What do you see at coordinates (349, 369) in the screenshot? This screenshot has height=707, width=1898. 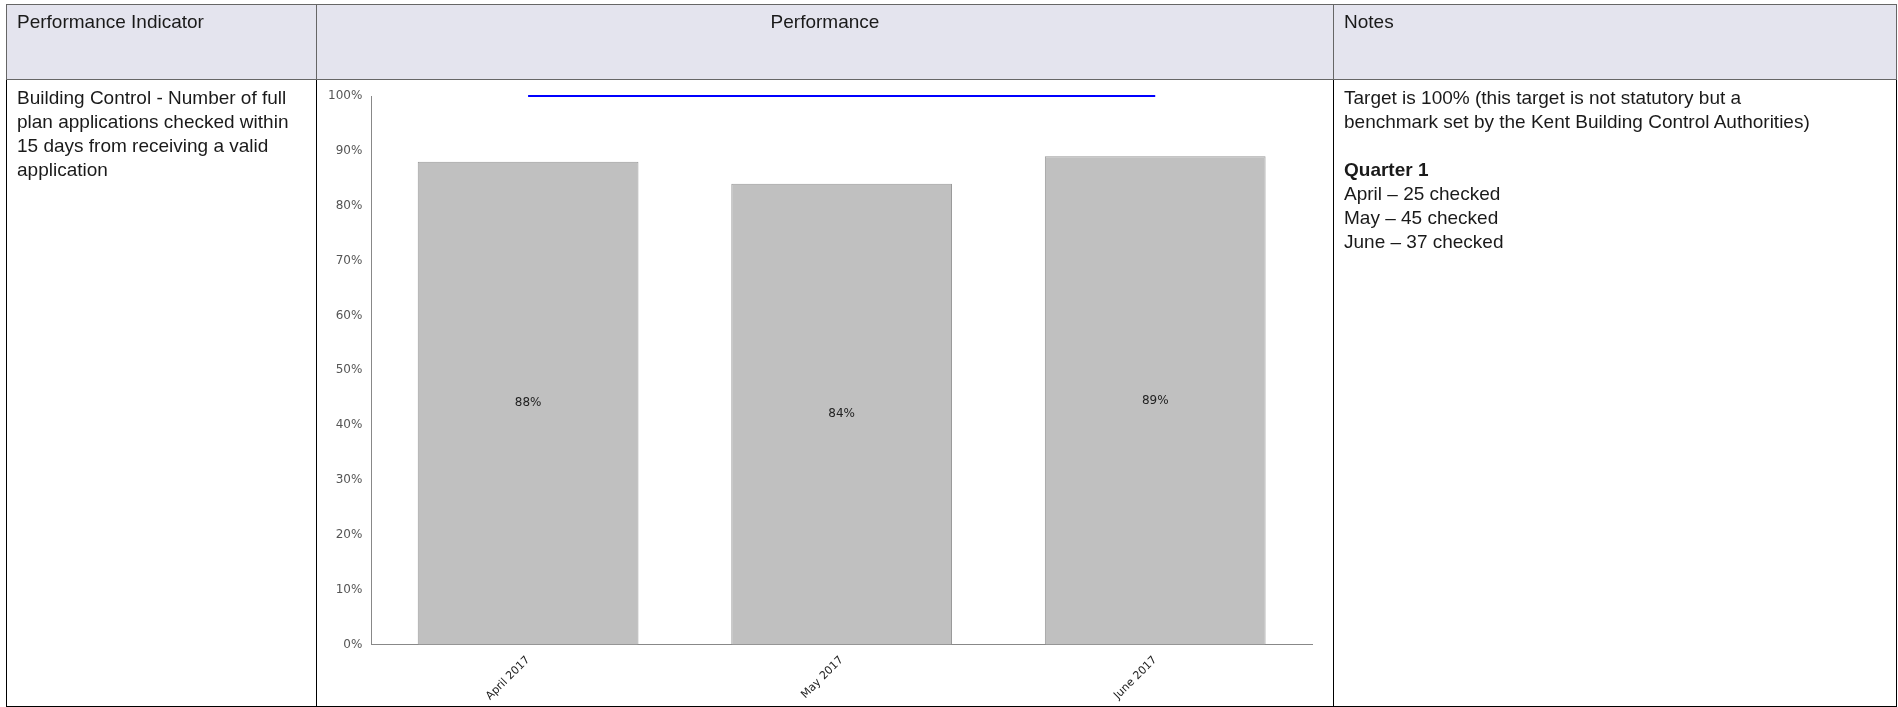 I see `y-tick-label: 50%` at bounding box center [349, 369].